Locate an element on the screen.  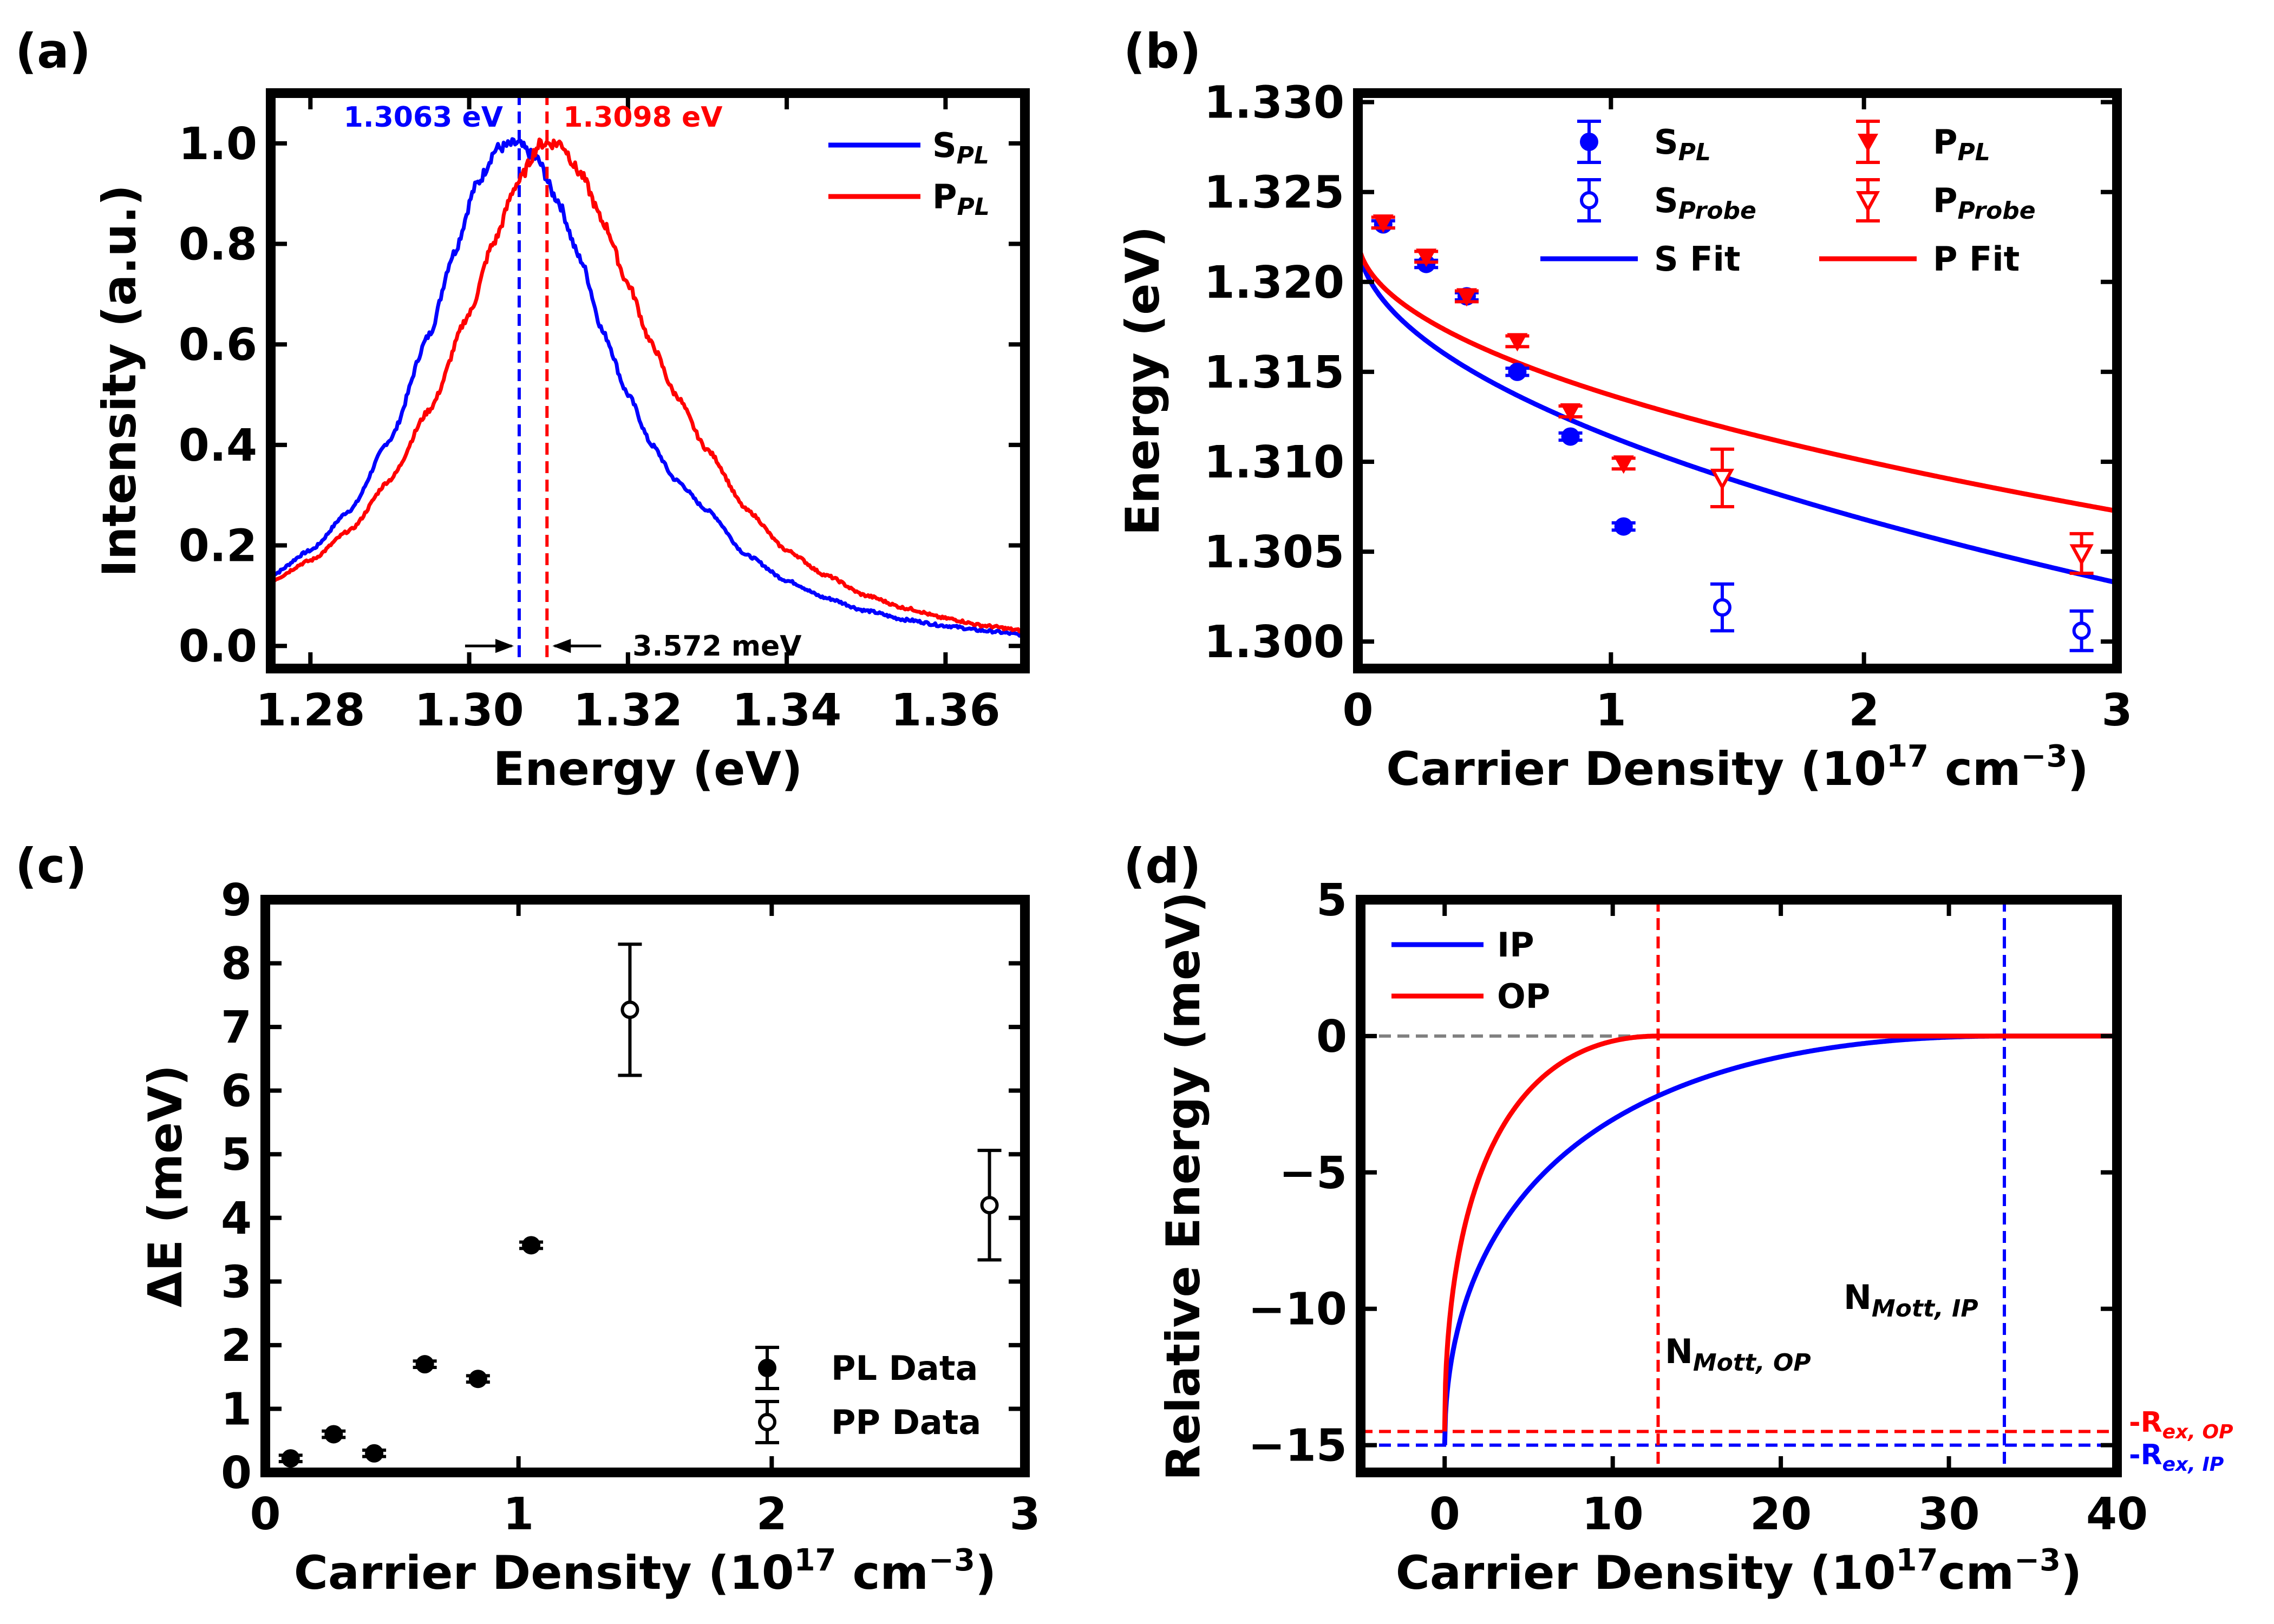
a-frame is located at coordinates (648, 380).